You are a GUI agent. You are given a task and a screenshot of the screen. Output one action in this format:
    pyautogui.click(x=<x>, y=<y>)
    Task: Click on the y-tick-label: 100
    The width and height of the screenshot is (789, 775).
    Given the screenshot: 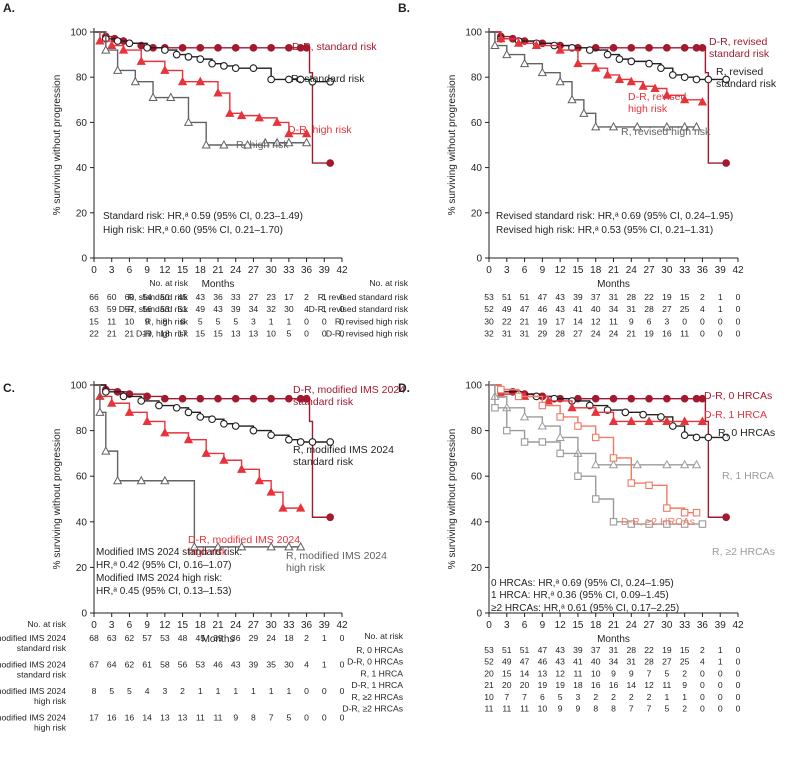 What is the action you would take?
    pyautogui.click(x=78, y=33)
    